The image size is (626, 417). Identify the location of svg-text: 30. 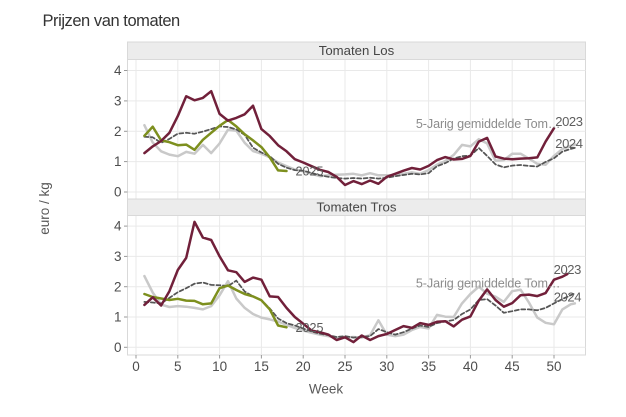
(386, 366).